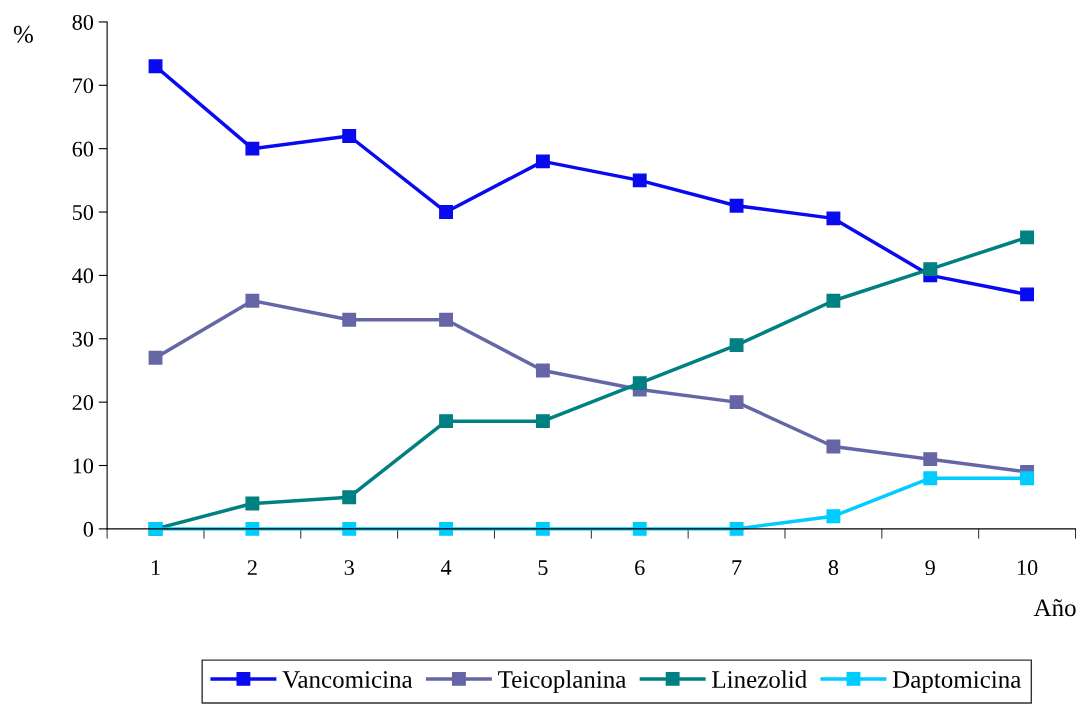 Image resolution: width=1082 pixels, height=708 pixels. Describe the element at coordinates (83, 403) in the screenshot. I see `y-tick-label: 20` at that location.